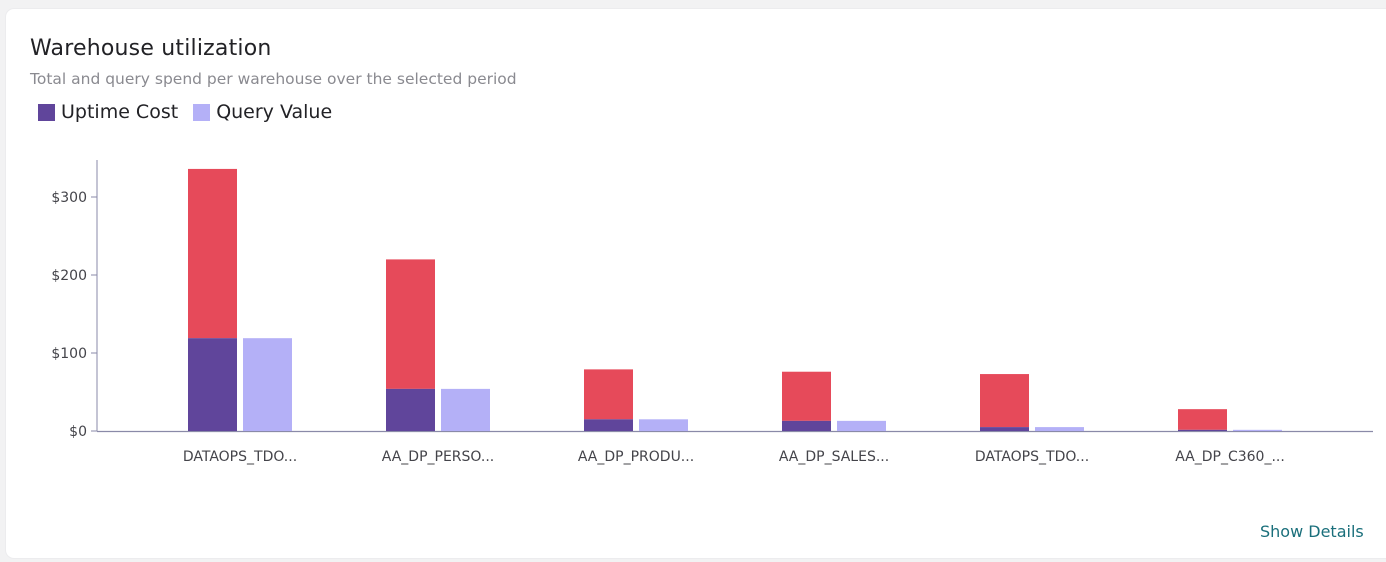 This screenshot has height=562, width=1386. Describe the element at coordinates (46, 112) in the screenshot. I see `legend-swatch-uptime-cost` at that location.